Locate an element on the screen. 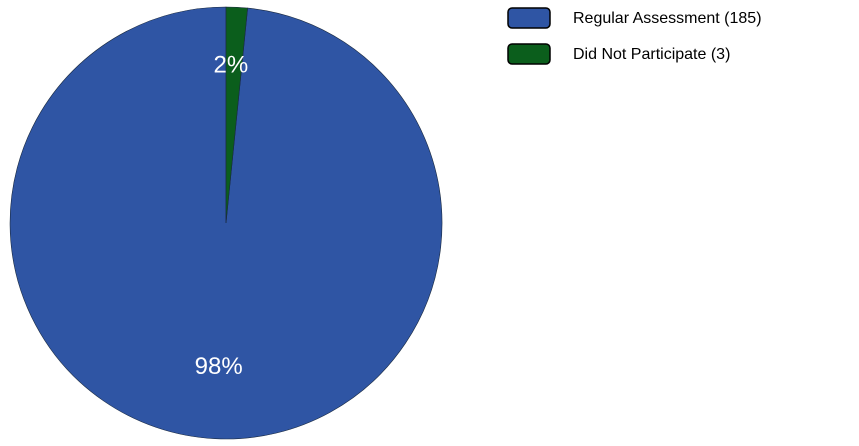 The width and height of the screenshot is (859, 446). legend-label-0: Regular Assessment (185) is located at coordinates (667, 18).